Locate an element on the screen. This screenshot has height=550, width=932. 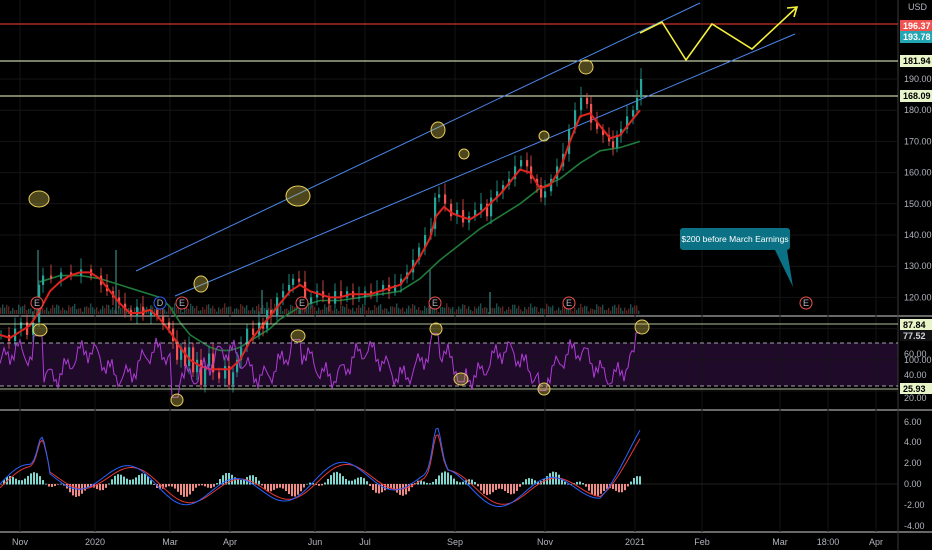
macd-signal-line is located at coordinates (320, 469).